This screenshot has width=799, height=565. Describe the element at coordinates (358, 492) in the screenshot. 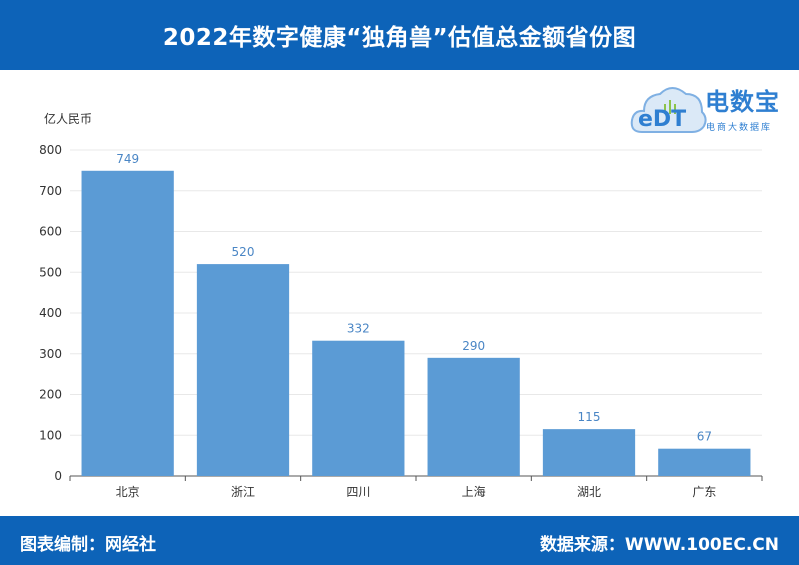

I see `x-tick-label: 四川` at that location.